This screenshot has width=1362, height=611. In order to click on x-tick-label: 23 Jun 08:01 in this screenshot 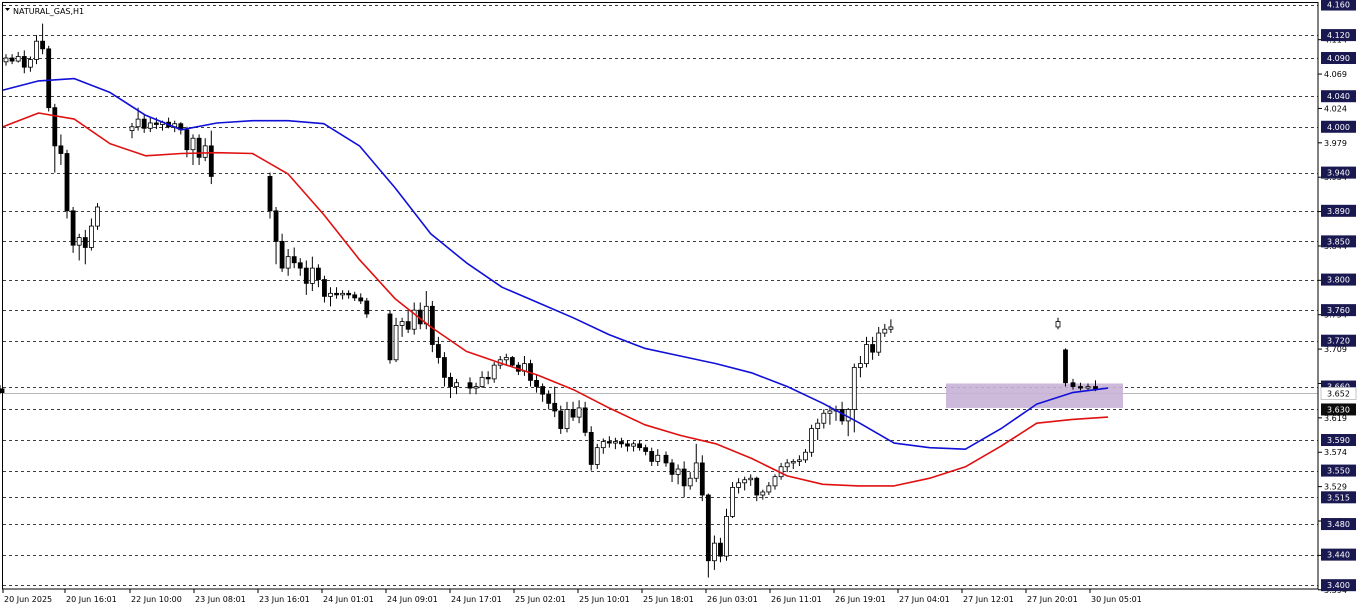, I will do `click(220, 599)`.